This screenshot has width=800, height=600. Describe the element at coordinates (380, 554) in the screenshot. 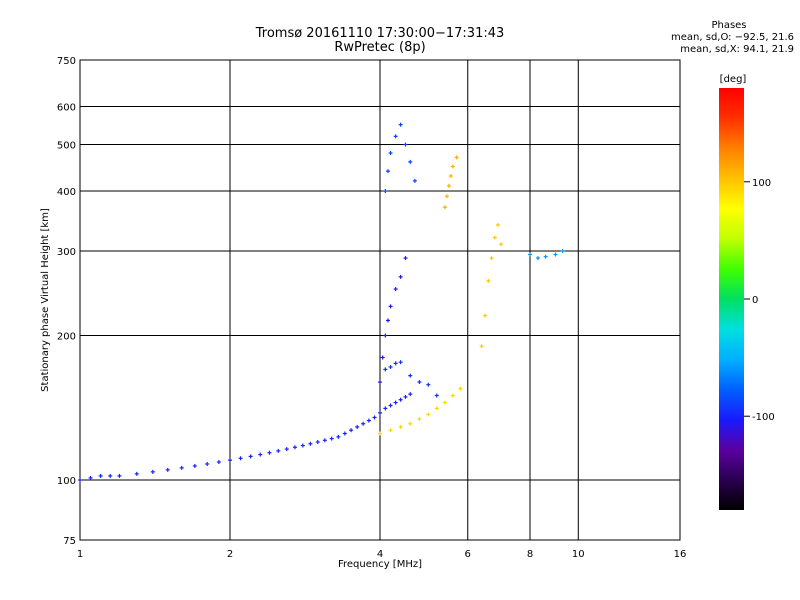

I see `x-tick-label: 4` at that location.